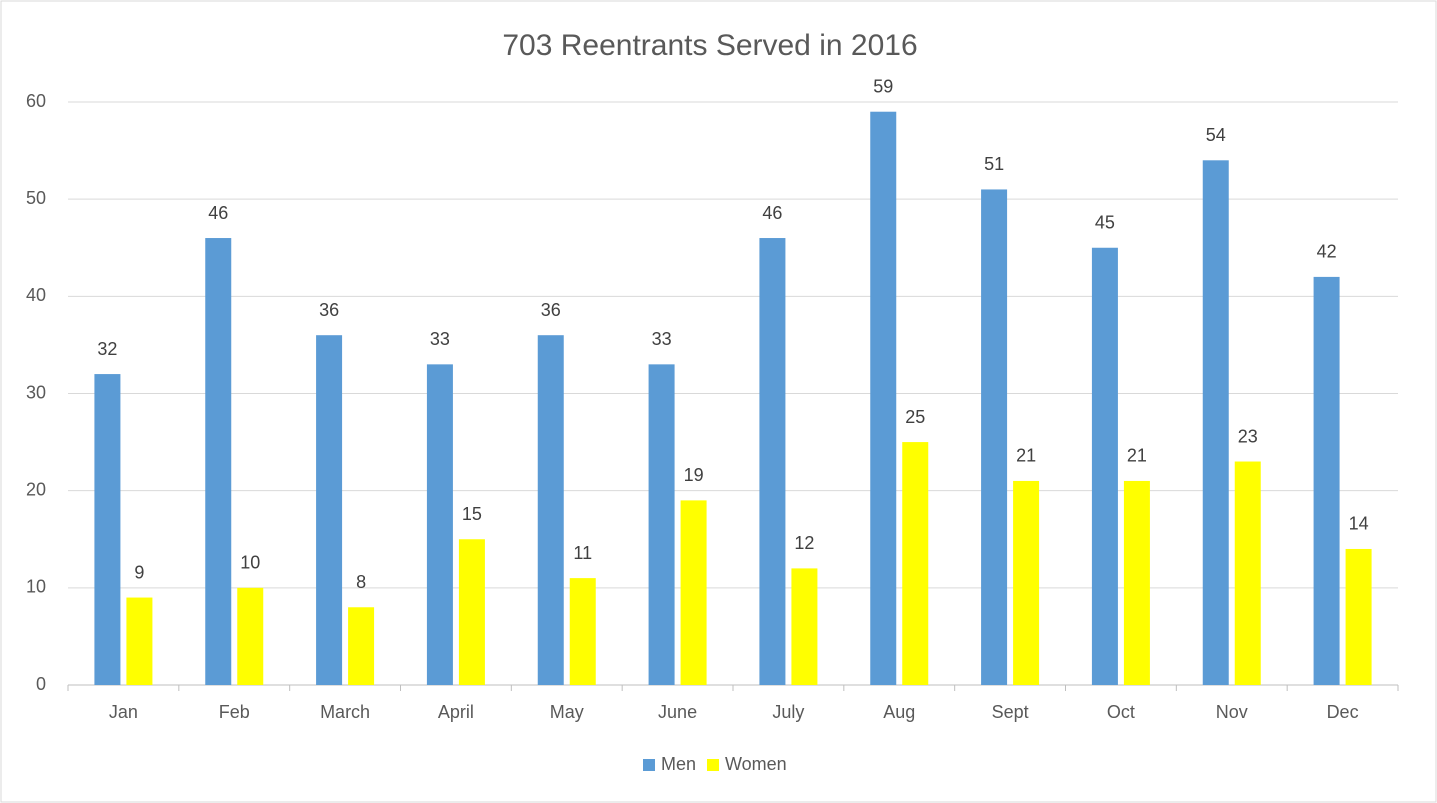 Image resolution: width=1437 pixels, height=803 pixels. What do you see at coordinates (345, 712) in the screenshot?
I see `x-tick-label: March` at bounding box center [345, 712].